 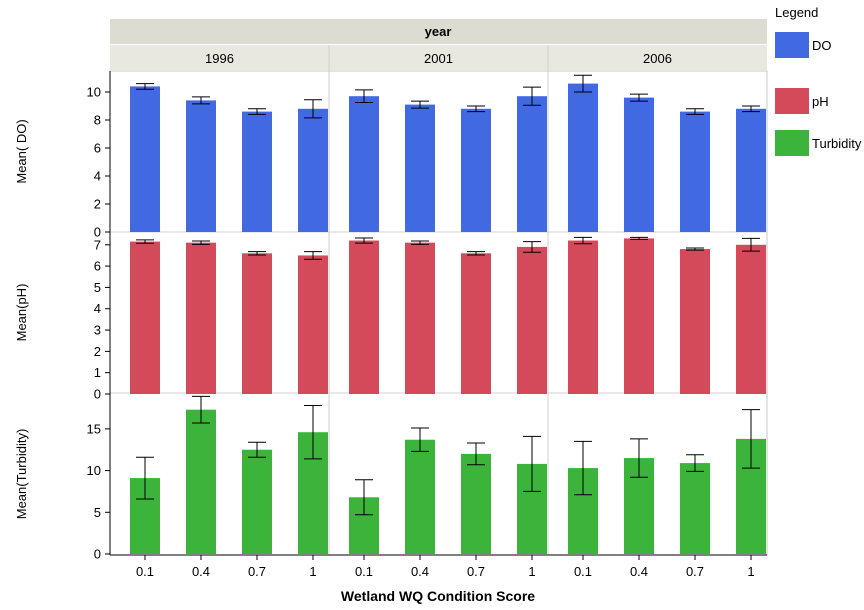 I want to click on y-tick-label: 15, so click(x=94, y=428).